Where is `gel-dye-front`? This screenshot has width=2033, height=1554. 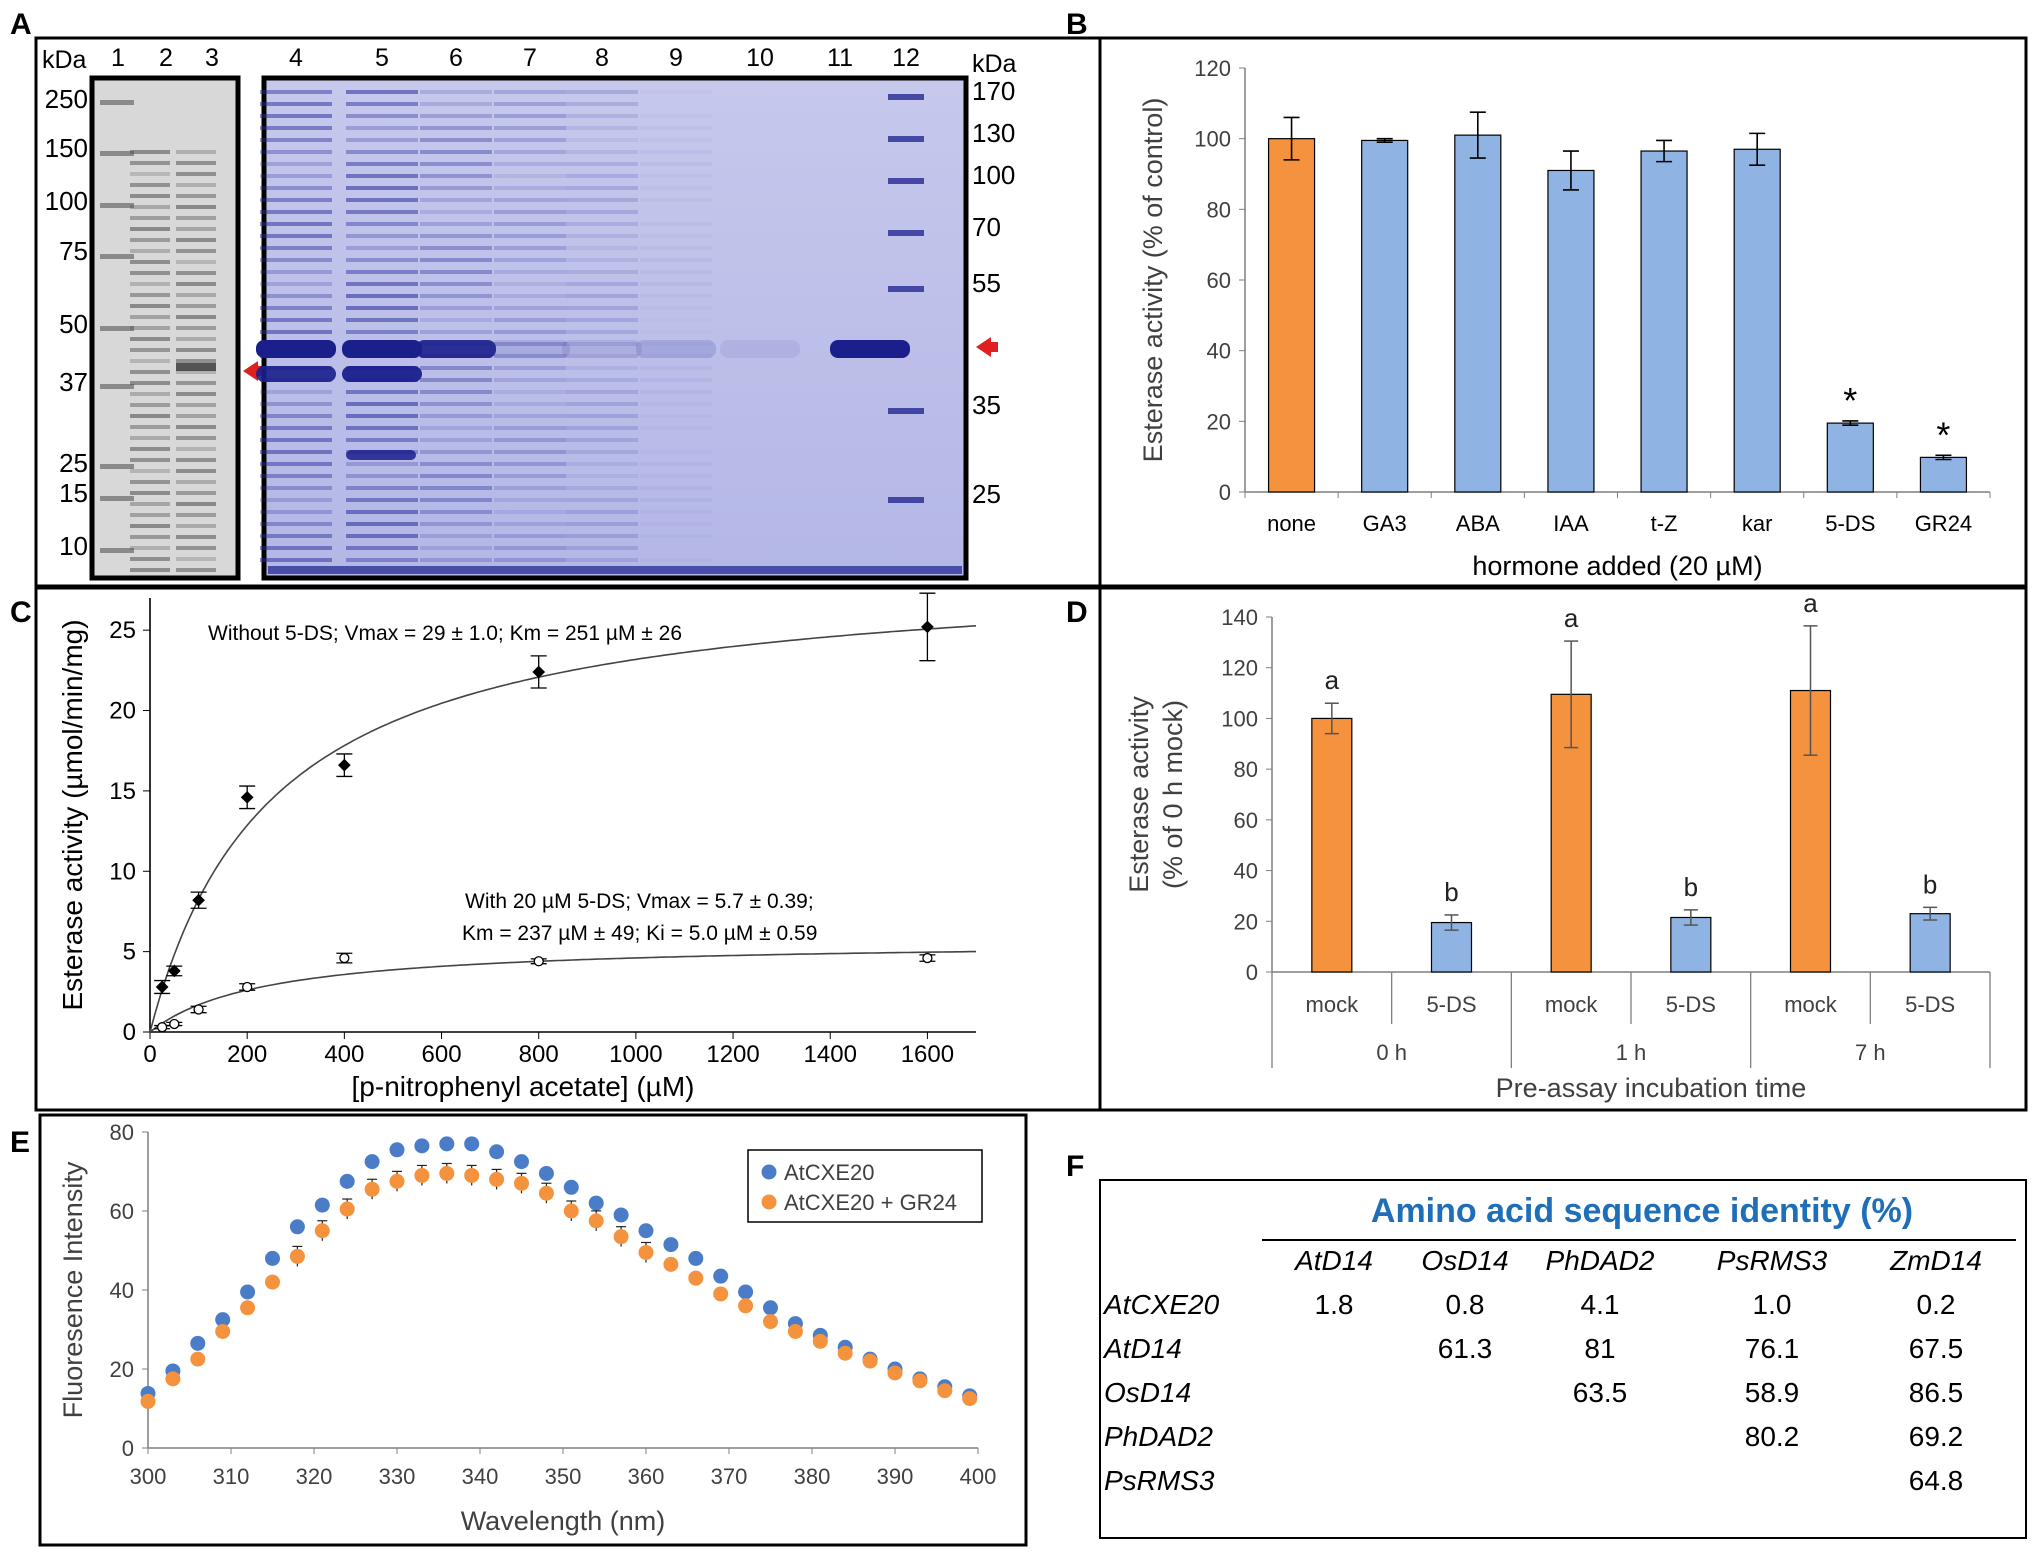 gel-dye-front is located at coordinates (615, 570).